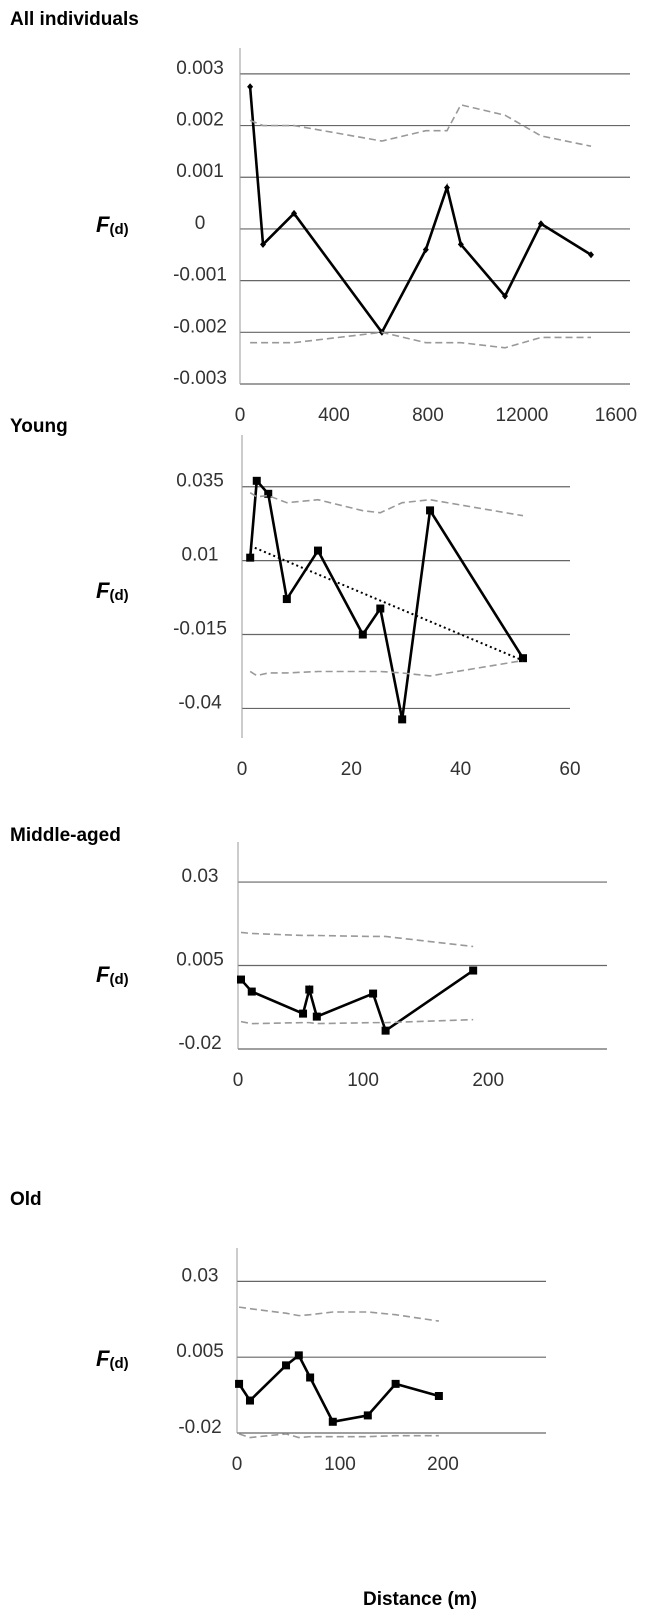 Image resolution: width=668 pixels, height=1622 pixels. What do you see at coordinates (420, 1599) in the screenshot?
I see `x-axis-label: Distance (m)` at bounding box center [420, 1599].